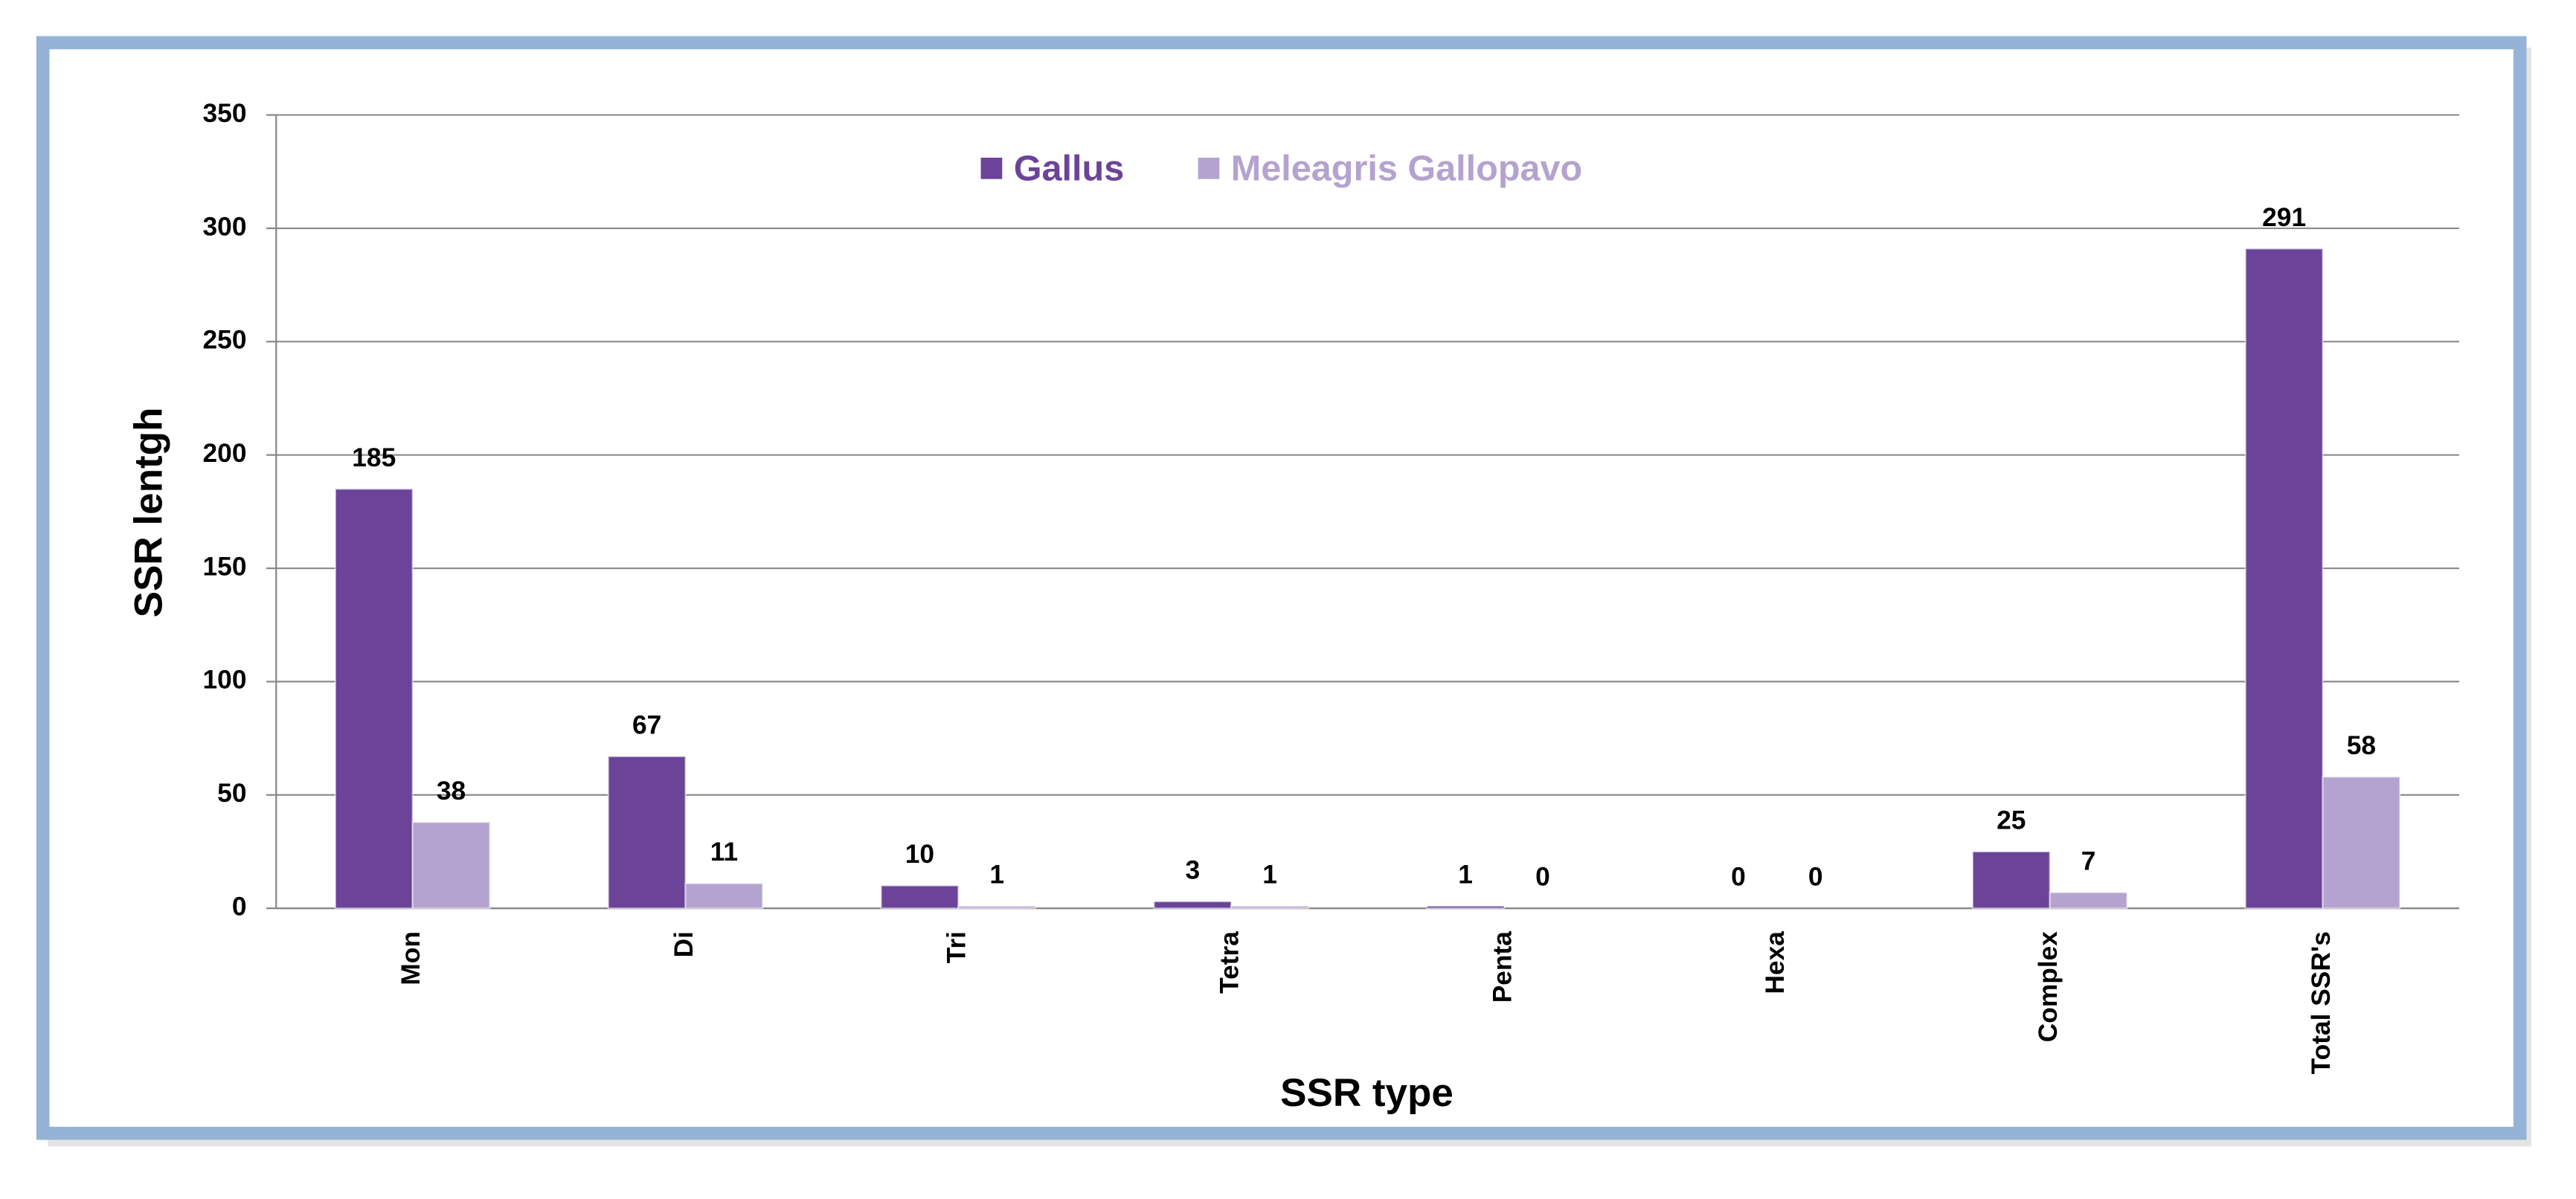 The height and width of the screenshot is (1199, 2576). I want to click on x-tick-label: Tri, so click(956, 947).